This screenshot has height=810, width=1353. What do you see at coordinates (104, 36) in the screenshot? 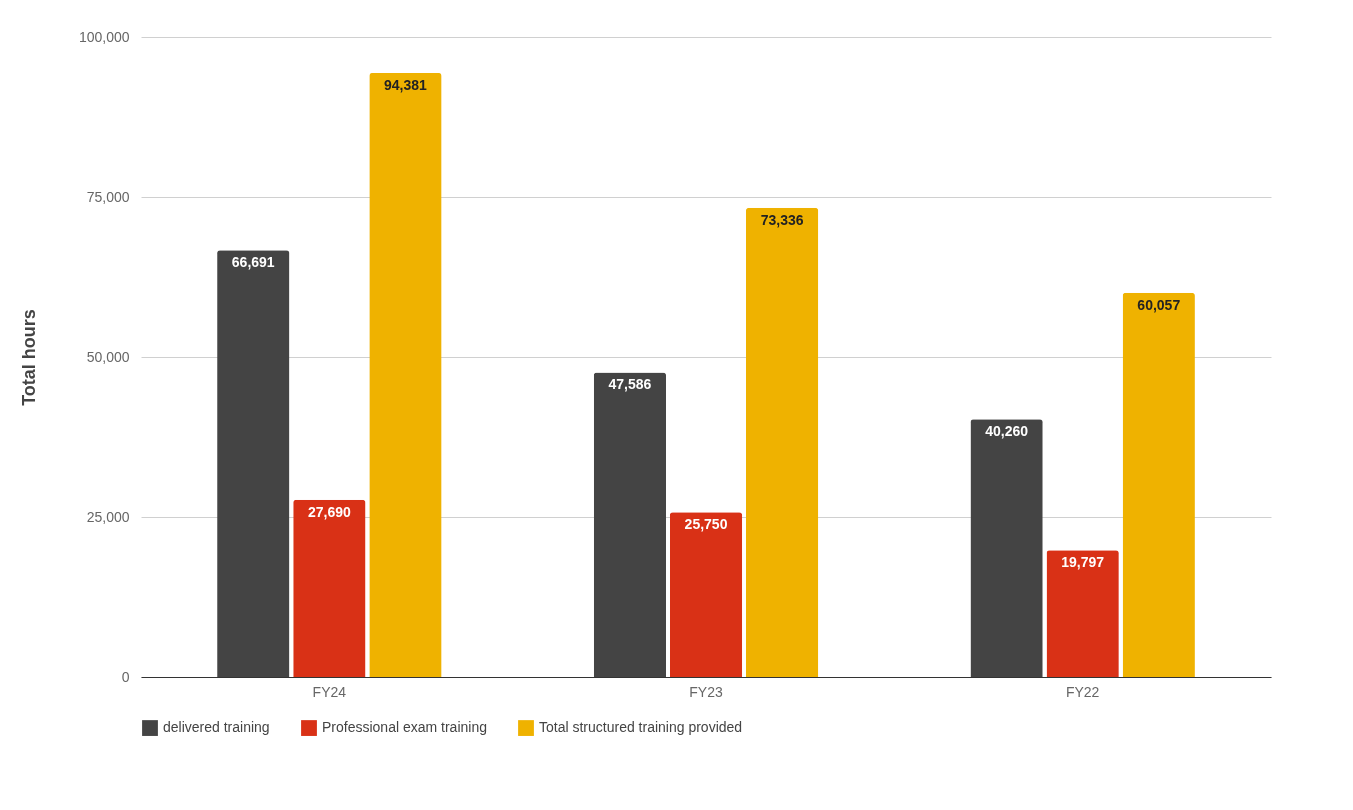
I see `y-tick-label: 100,000` at bounding box center [104, 36].